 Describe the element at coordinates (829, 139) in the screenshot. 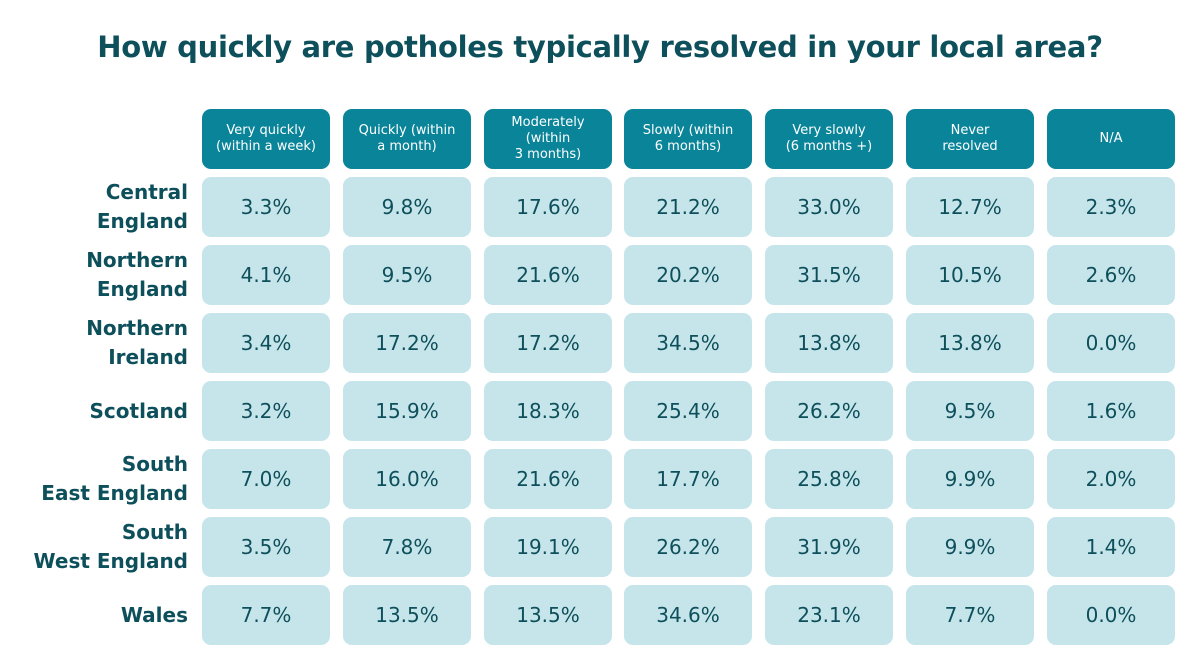

I see `column-header: Very slowly (6 months +)` at that location.